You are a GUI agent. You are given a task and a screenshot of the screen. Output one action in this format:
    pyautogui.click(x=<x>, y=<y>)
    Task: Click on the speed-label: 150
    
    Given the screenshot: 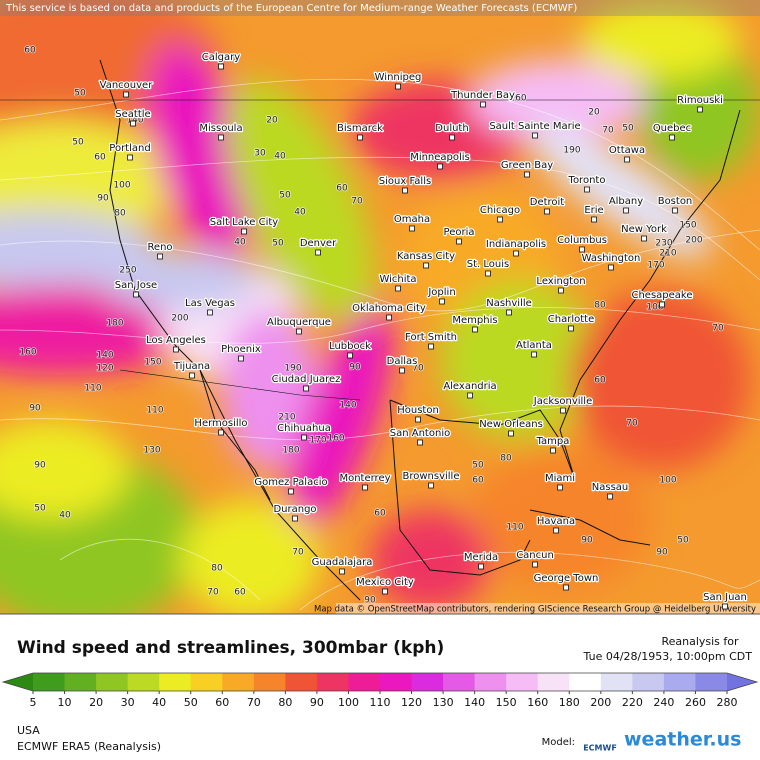 What is the action you would take?
    pyautogui.click(x=687, y=226)
    